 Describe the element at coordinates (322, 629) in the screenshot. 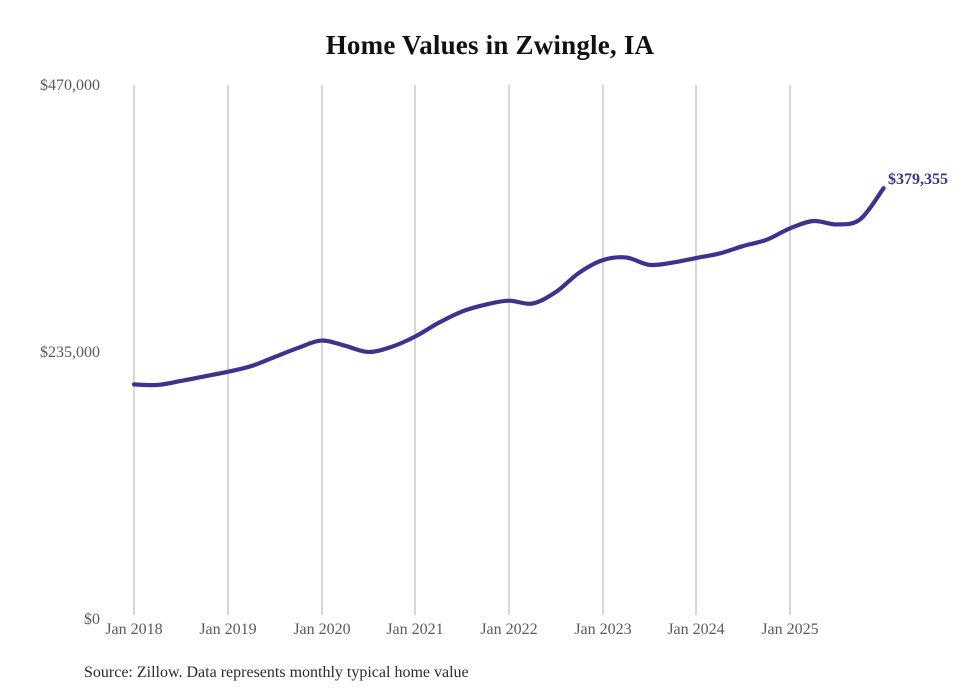

I see `x-axis-tick-jan-2020: Jan 2020` at that location.